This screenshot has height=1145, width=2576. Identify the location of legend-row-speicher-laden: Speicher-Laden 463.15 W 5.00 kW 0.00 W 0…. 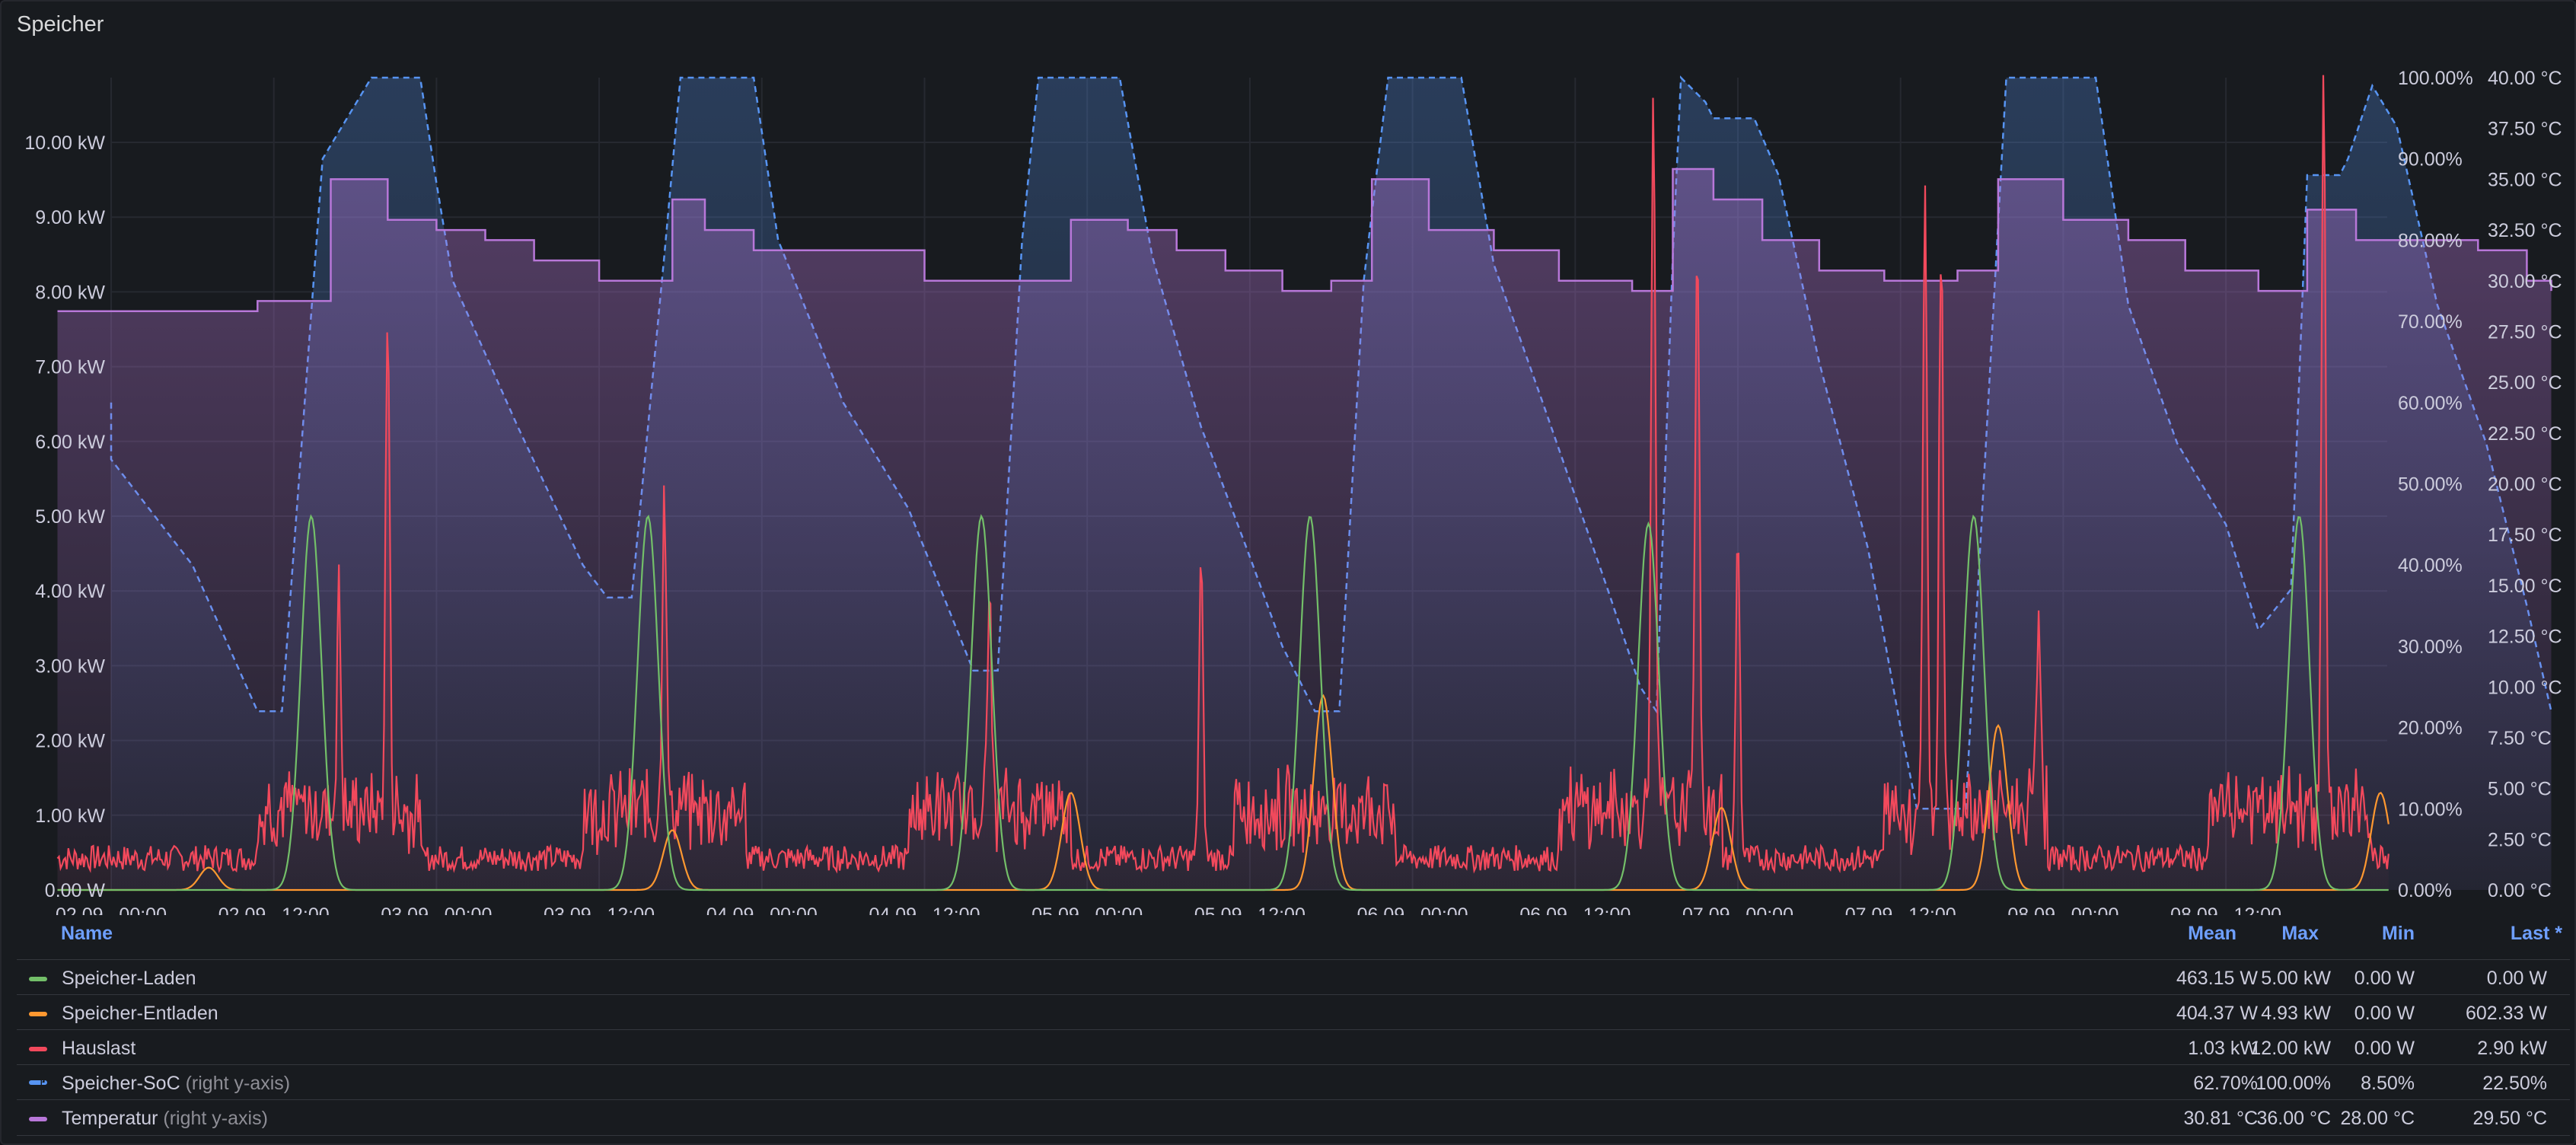
(1293, 977).